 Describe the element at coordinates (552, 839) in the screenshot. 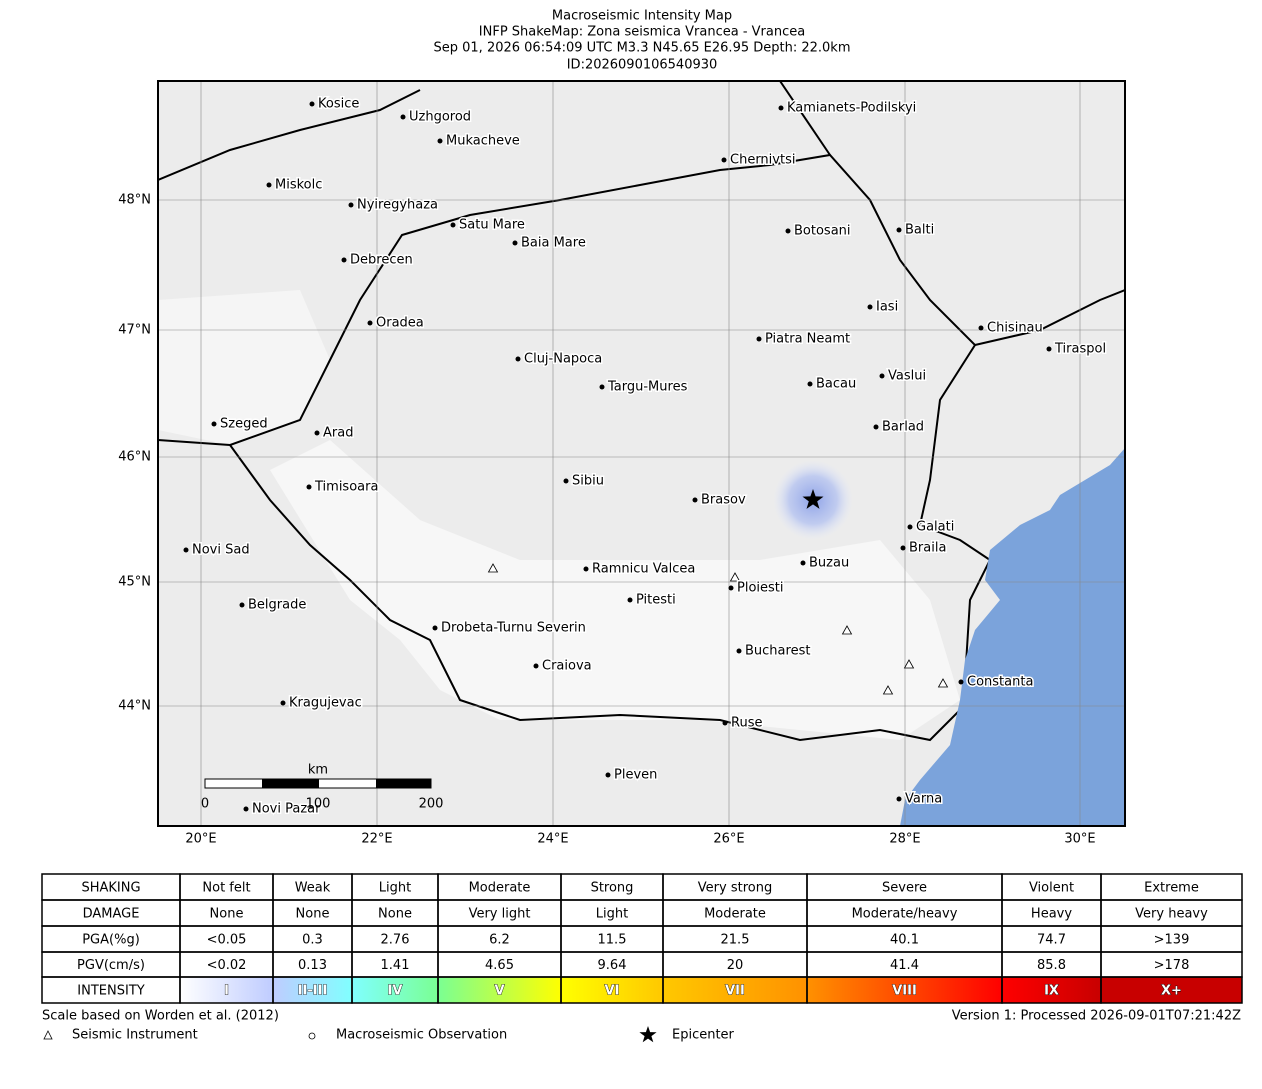

I see `lon-label: 24°E` at that location.